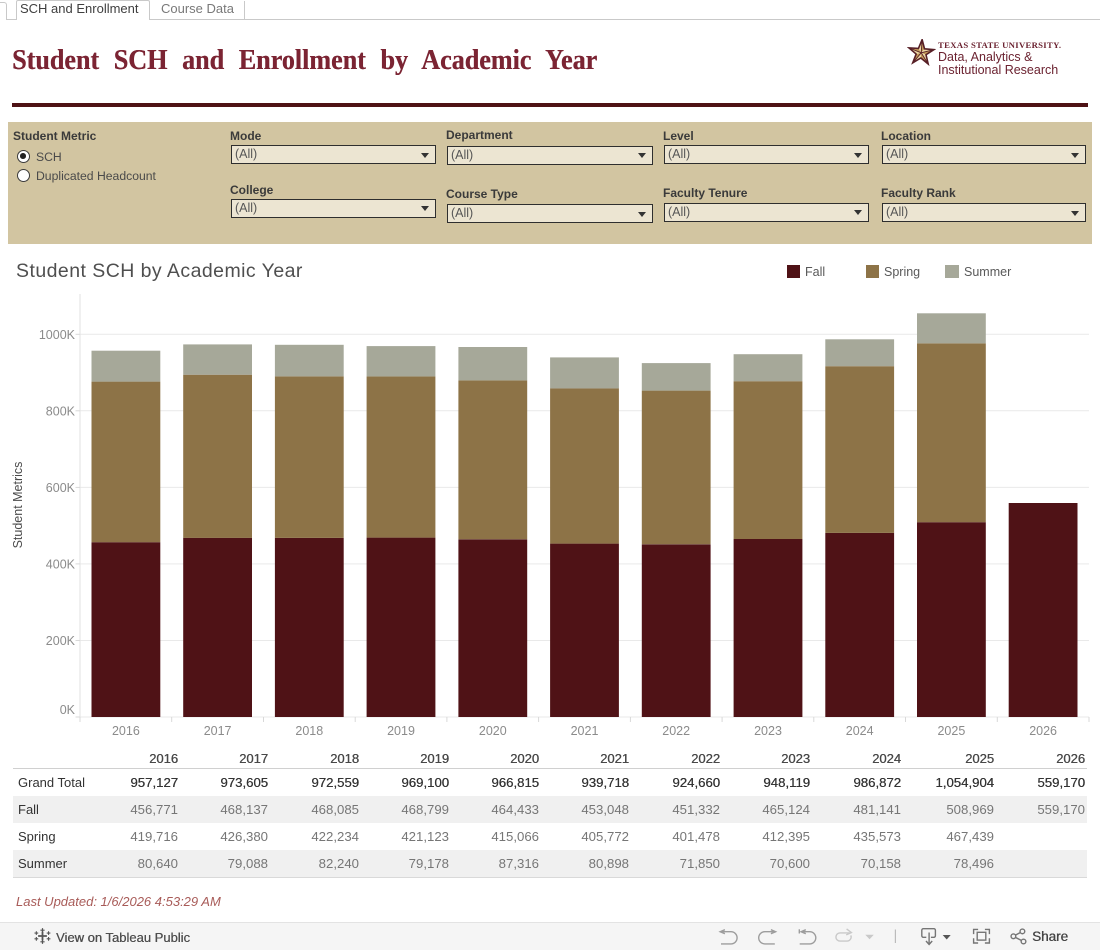 The width and height of the screenshot is (1100, 950). I want to click on svg-text: 2018, so click(309, 731).